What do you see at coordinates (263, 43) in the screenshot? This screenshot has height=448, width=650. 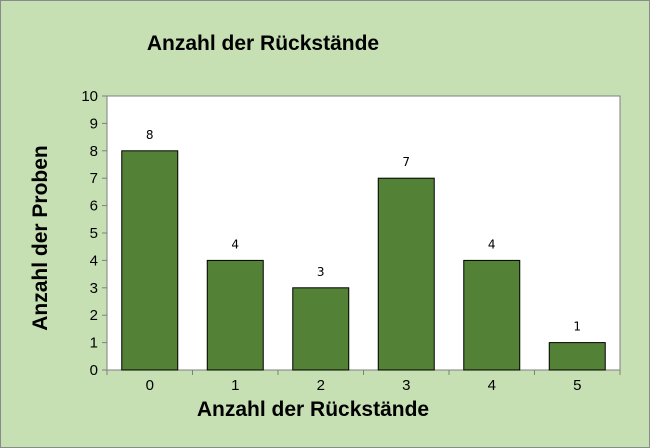 I see `chart-title: Anzahl der Rückstände` at bounding box center [263, 43].